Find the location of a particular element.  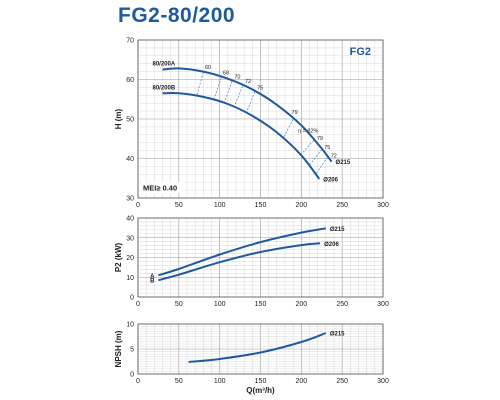

efficiency-label: 70 is located at coordinates (237, 78).